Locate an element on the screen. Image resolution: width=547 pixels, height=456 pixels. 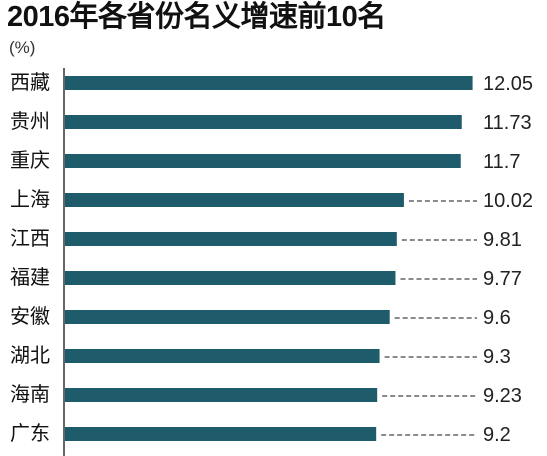
category-label-5: 福建 is located at coordinates (30, 277).